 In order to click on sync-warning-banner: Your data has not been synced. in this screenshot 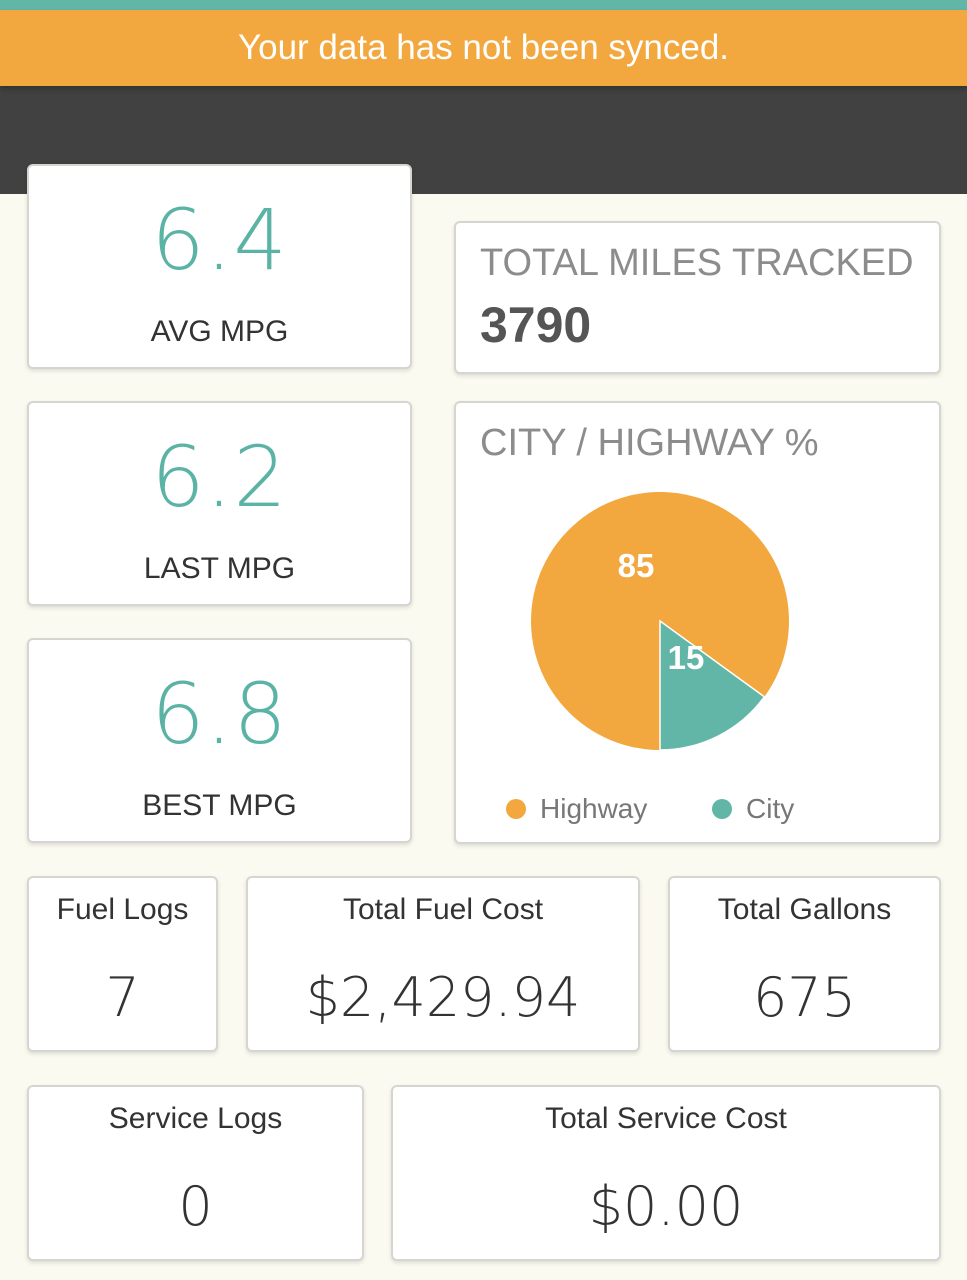, I will do `click(483, 48)`.